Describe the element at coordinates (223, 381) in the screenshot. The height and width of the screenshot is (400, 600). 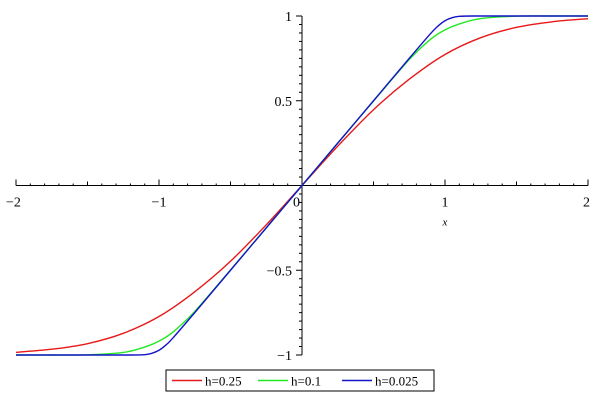
I see `legend-label: h=0.25` at that location.